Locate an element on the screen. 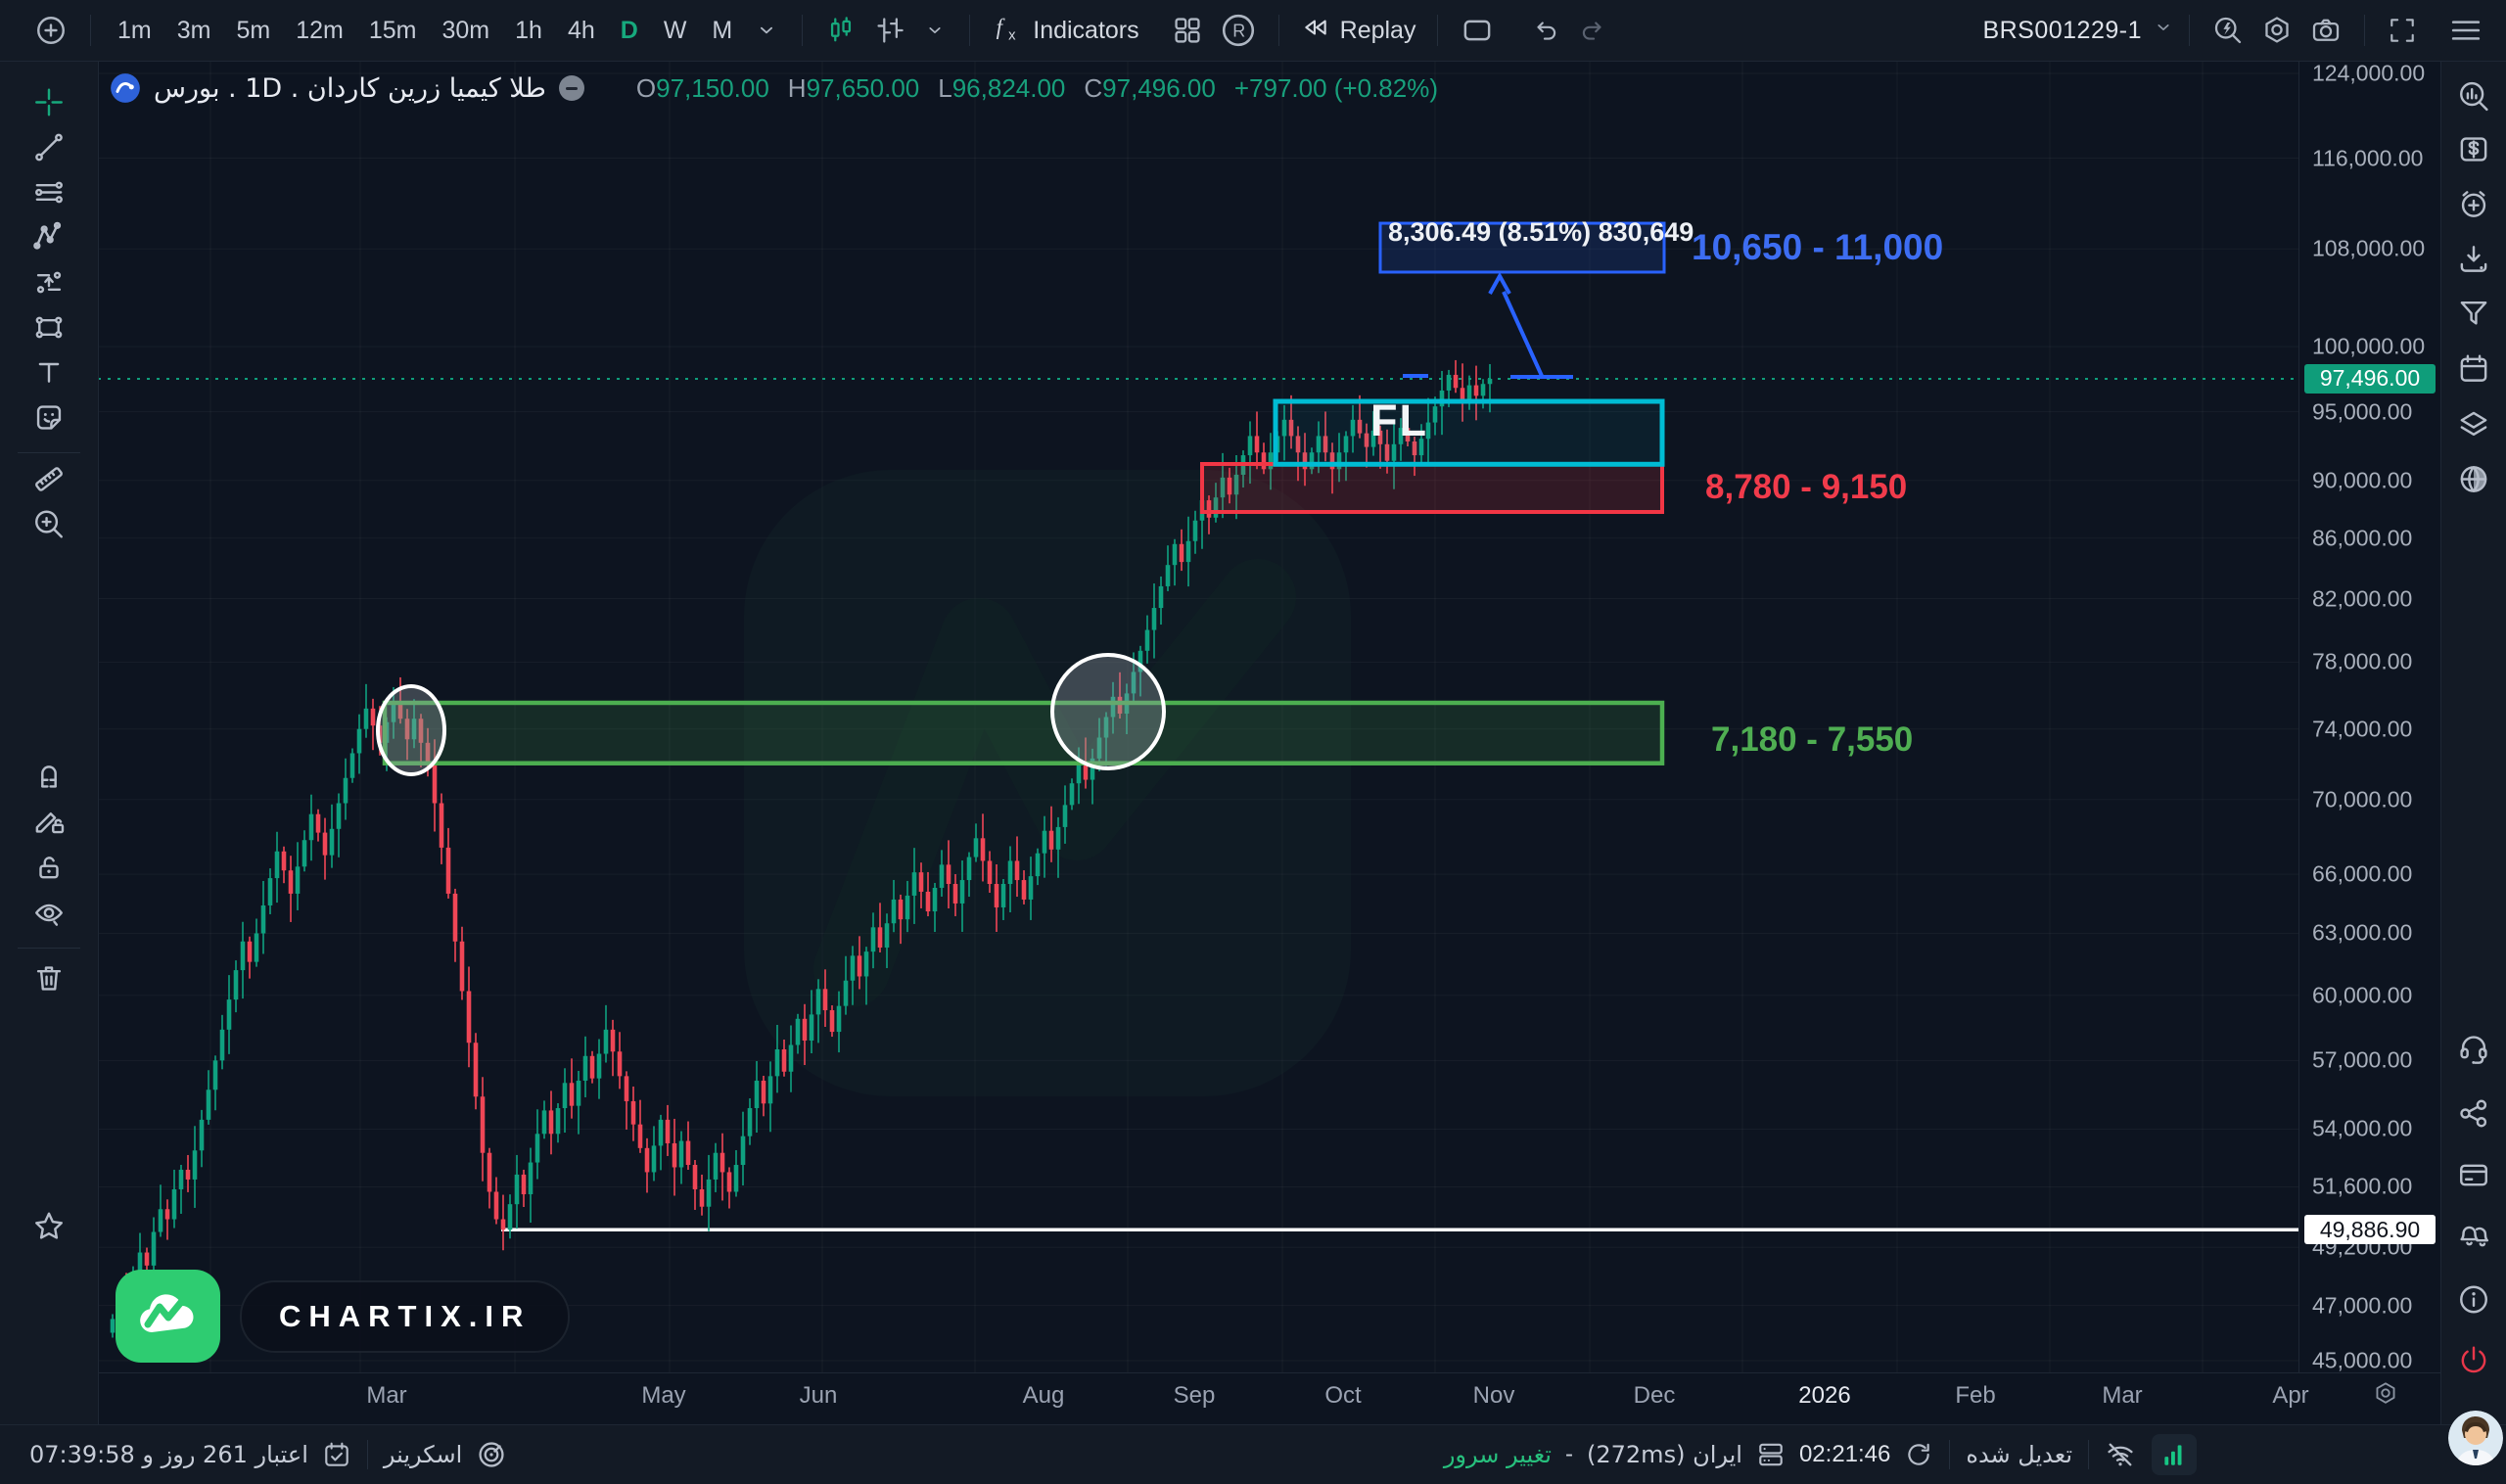 The height and width of the screenshot is (1484, 2506). screenshot-button is located at coordinates (2325, 30).